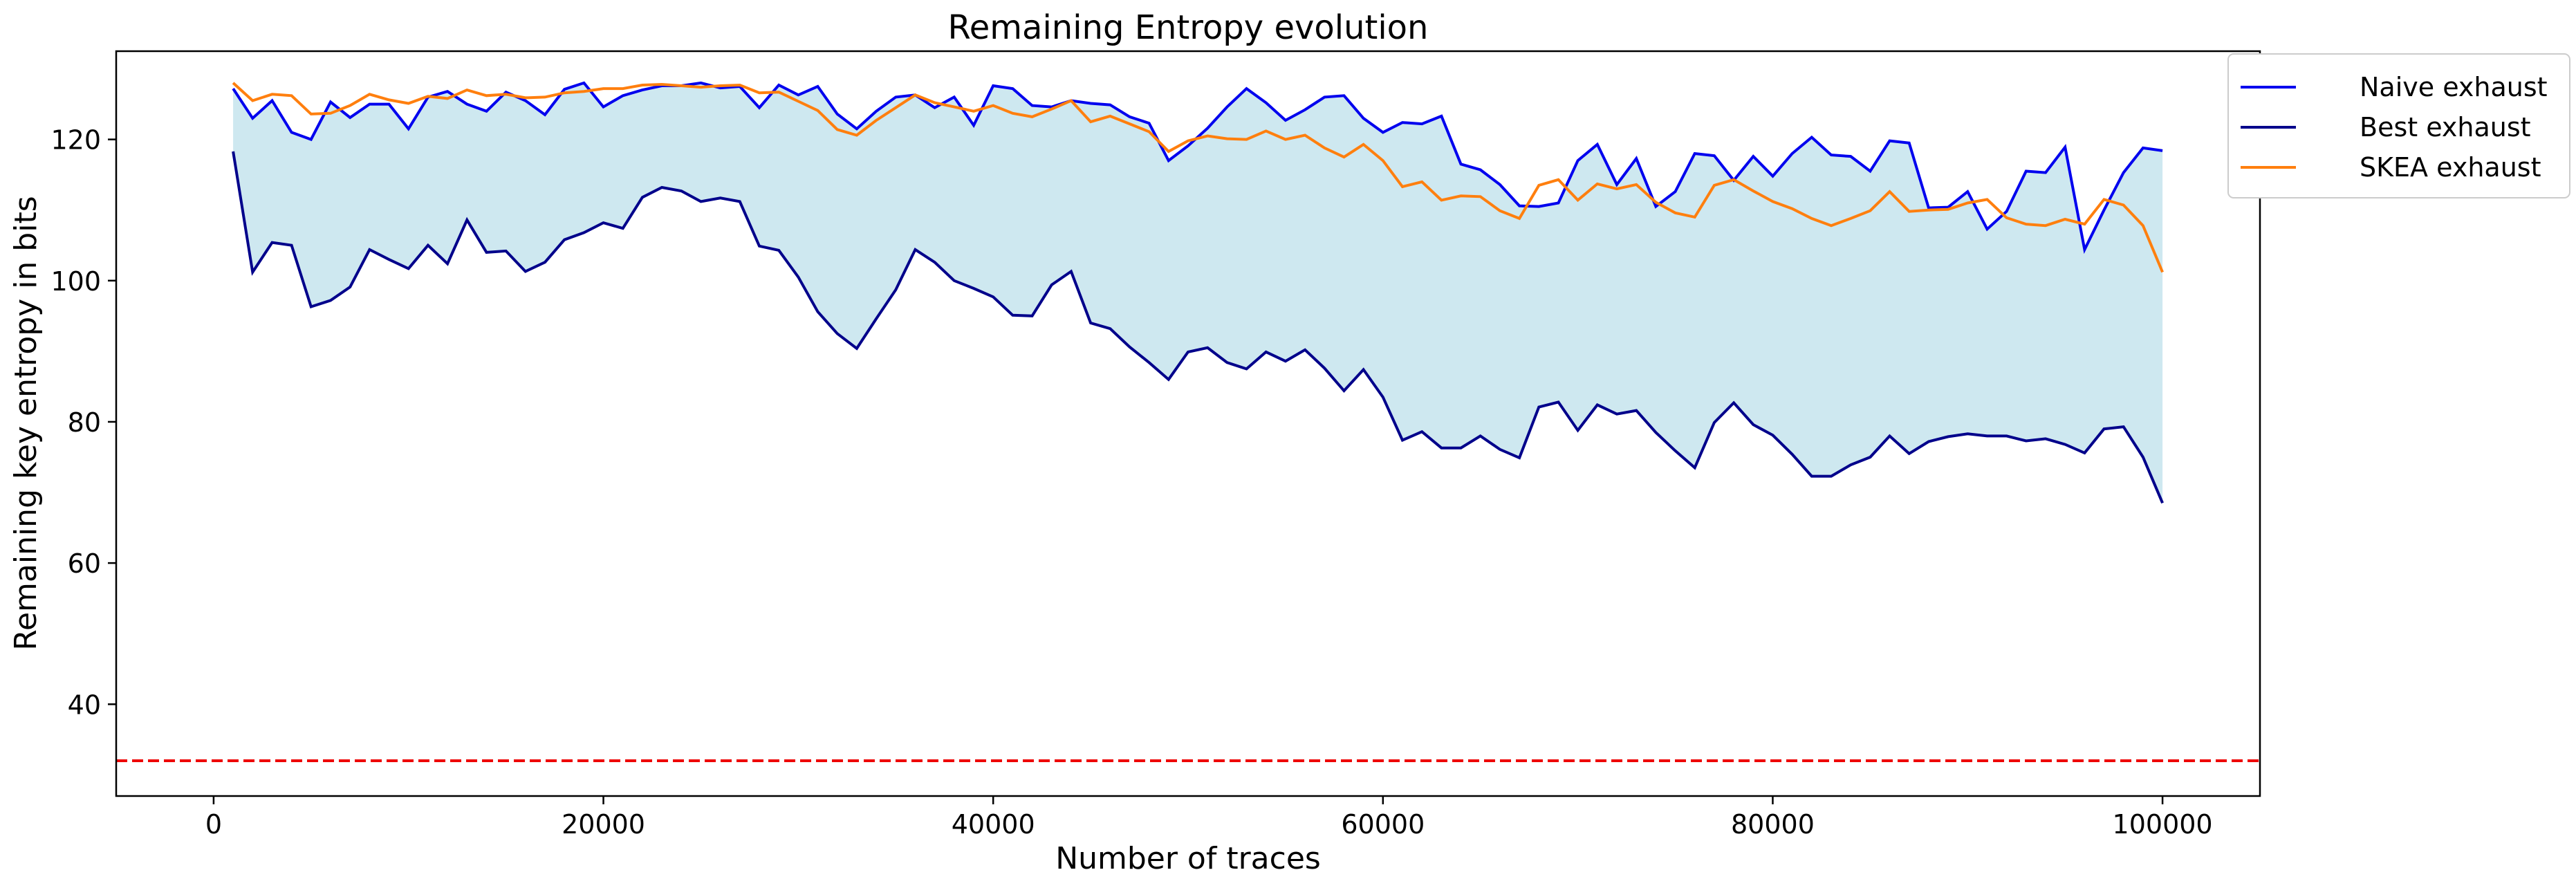 This screenshot has height=888, width=2576. I want to click on x-tick-label: 40000, so click(994, 824).